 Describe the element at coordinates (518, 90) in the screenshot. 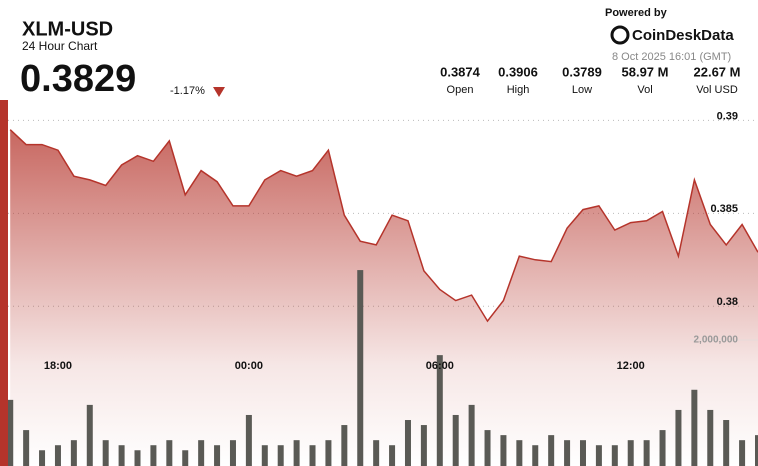

I see `stat-label: High` at that location.